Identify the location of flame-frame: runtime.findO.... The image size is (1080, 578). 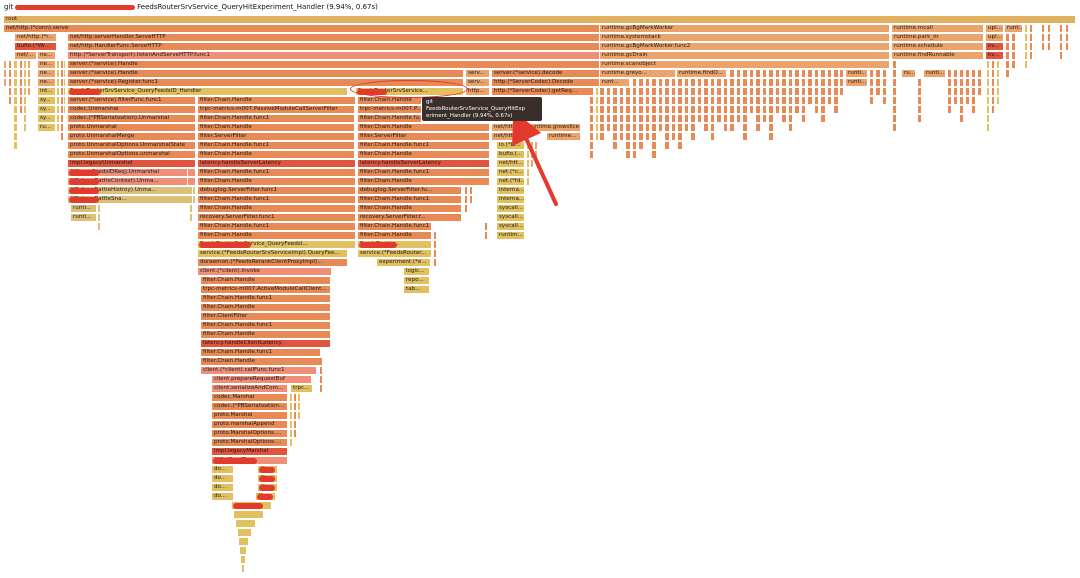
(702, 73).